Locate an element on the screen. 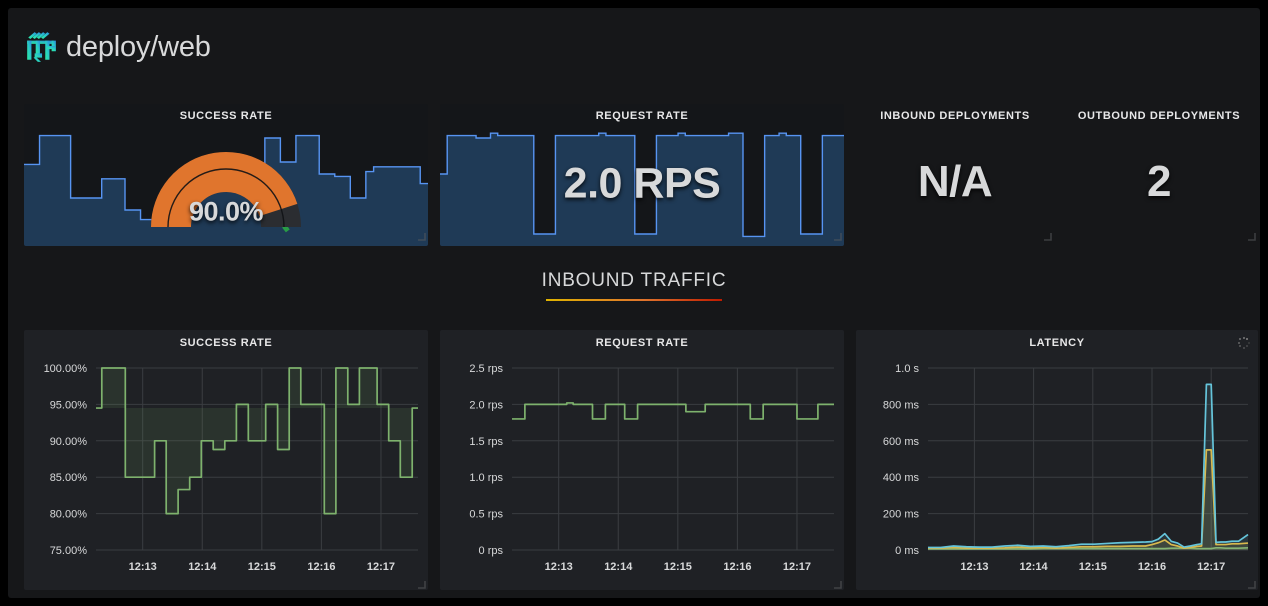 This screenshot has width=1268, height=606. svg-text: 1.0 rps is located at coordinates (486, 478).